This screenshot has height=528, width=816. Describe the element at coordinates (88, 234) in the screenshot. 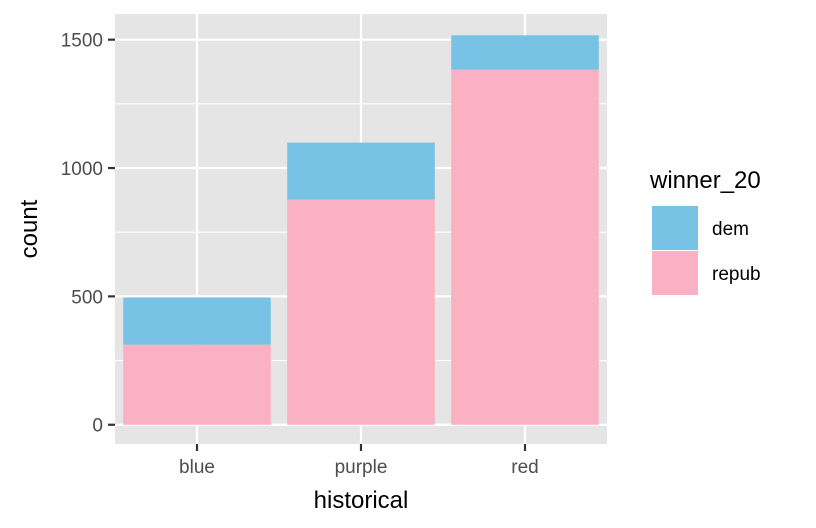

I see `y-axis: 0 500 1000 1500` at that location.